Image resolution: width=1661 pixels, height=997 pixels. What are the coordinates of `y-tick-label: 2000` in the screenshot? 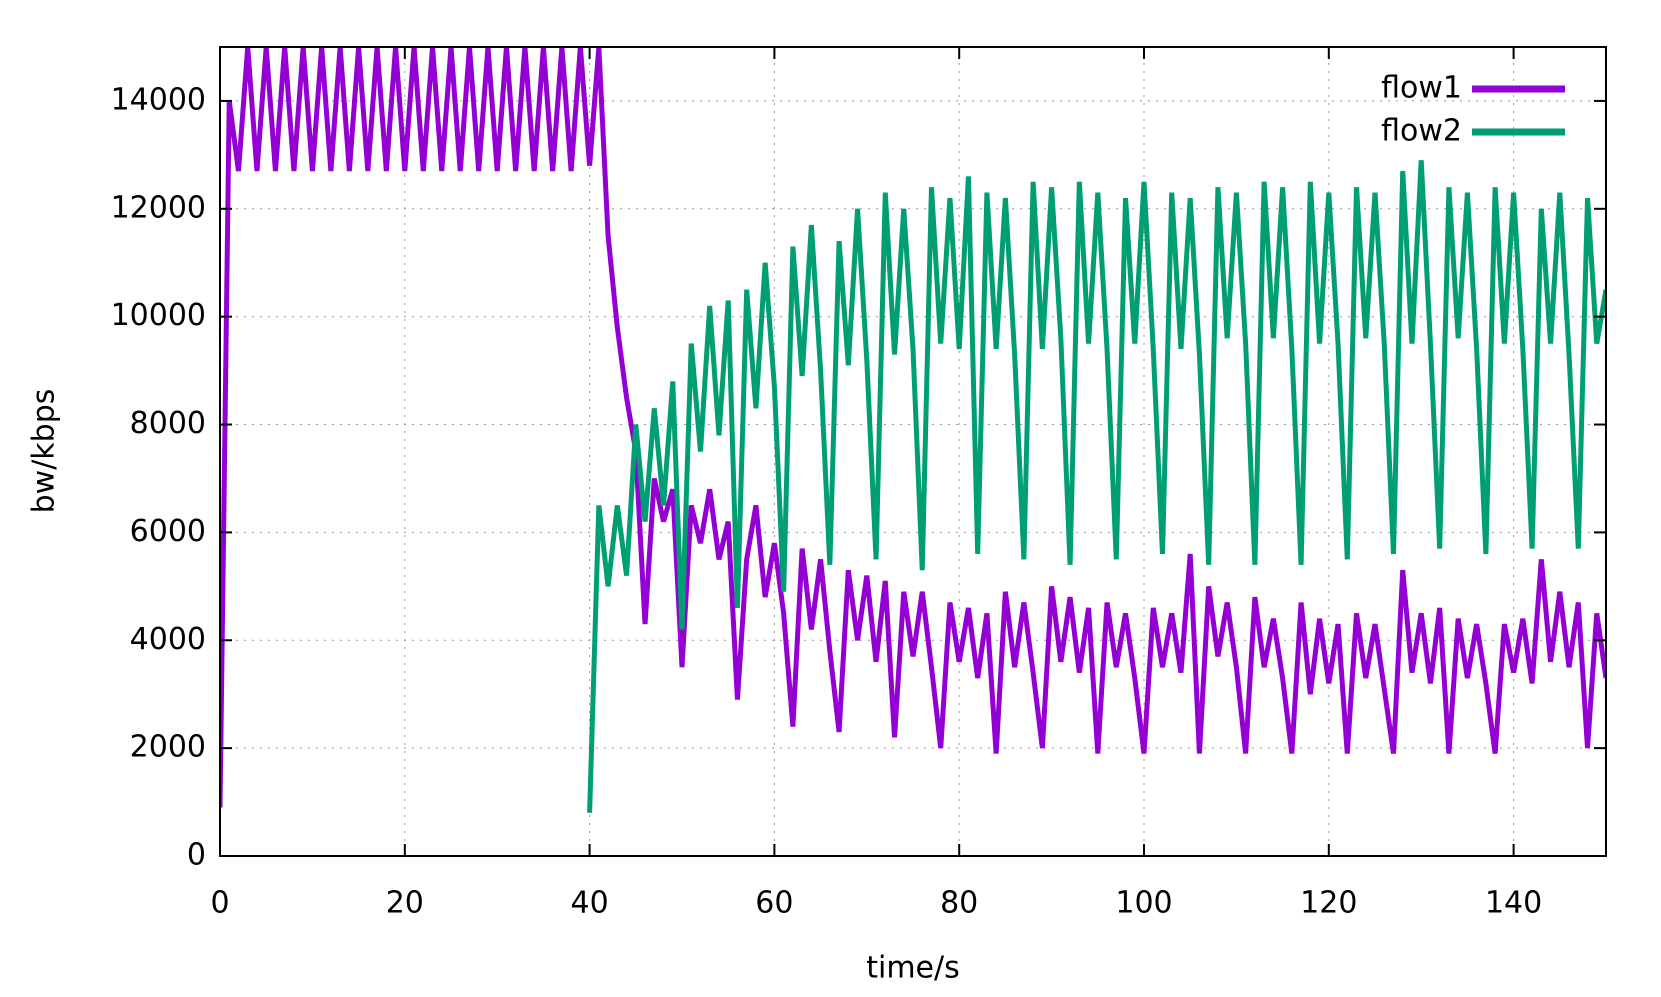 It's located at (168, 747).